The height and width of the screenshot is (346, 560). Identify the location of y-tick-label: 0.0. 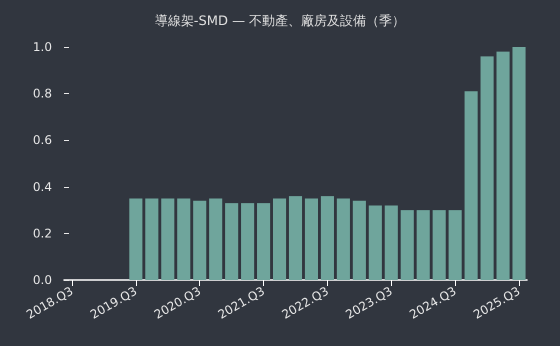
(42, 280).